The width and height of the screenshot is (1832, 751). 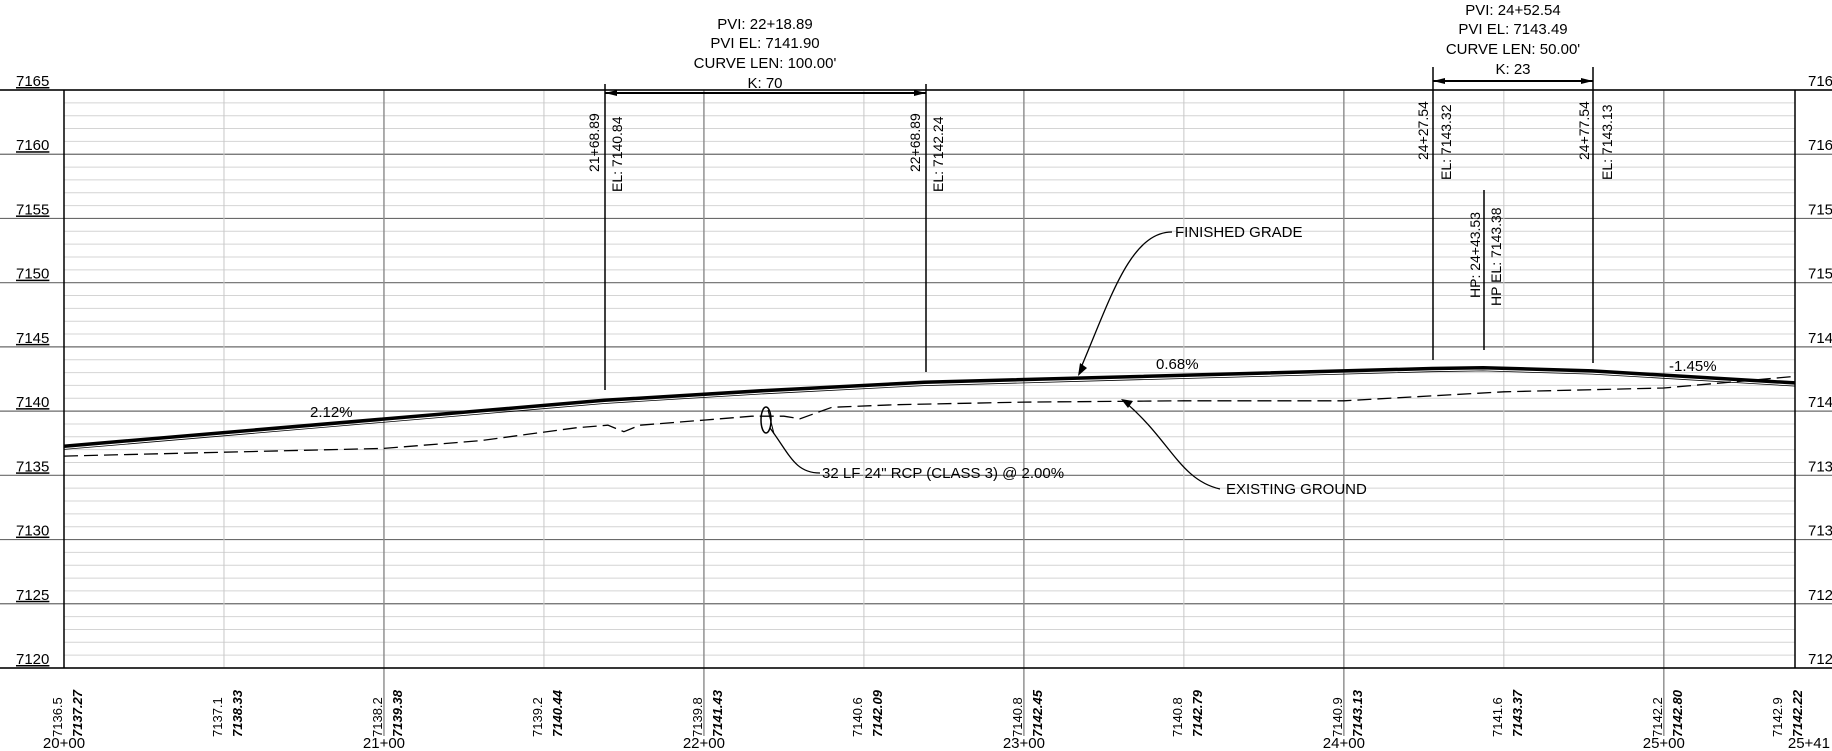 What do you see at coordinates (697, 717) in the screenshot?
I see `existing-ground-elevation: 7139.8` at bounding box center [697, 717].